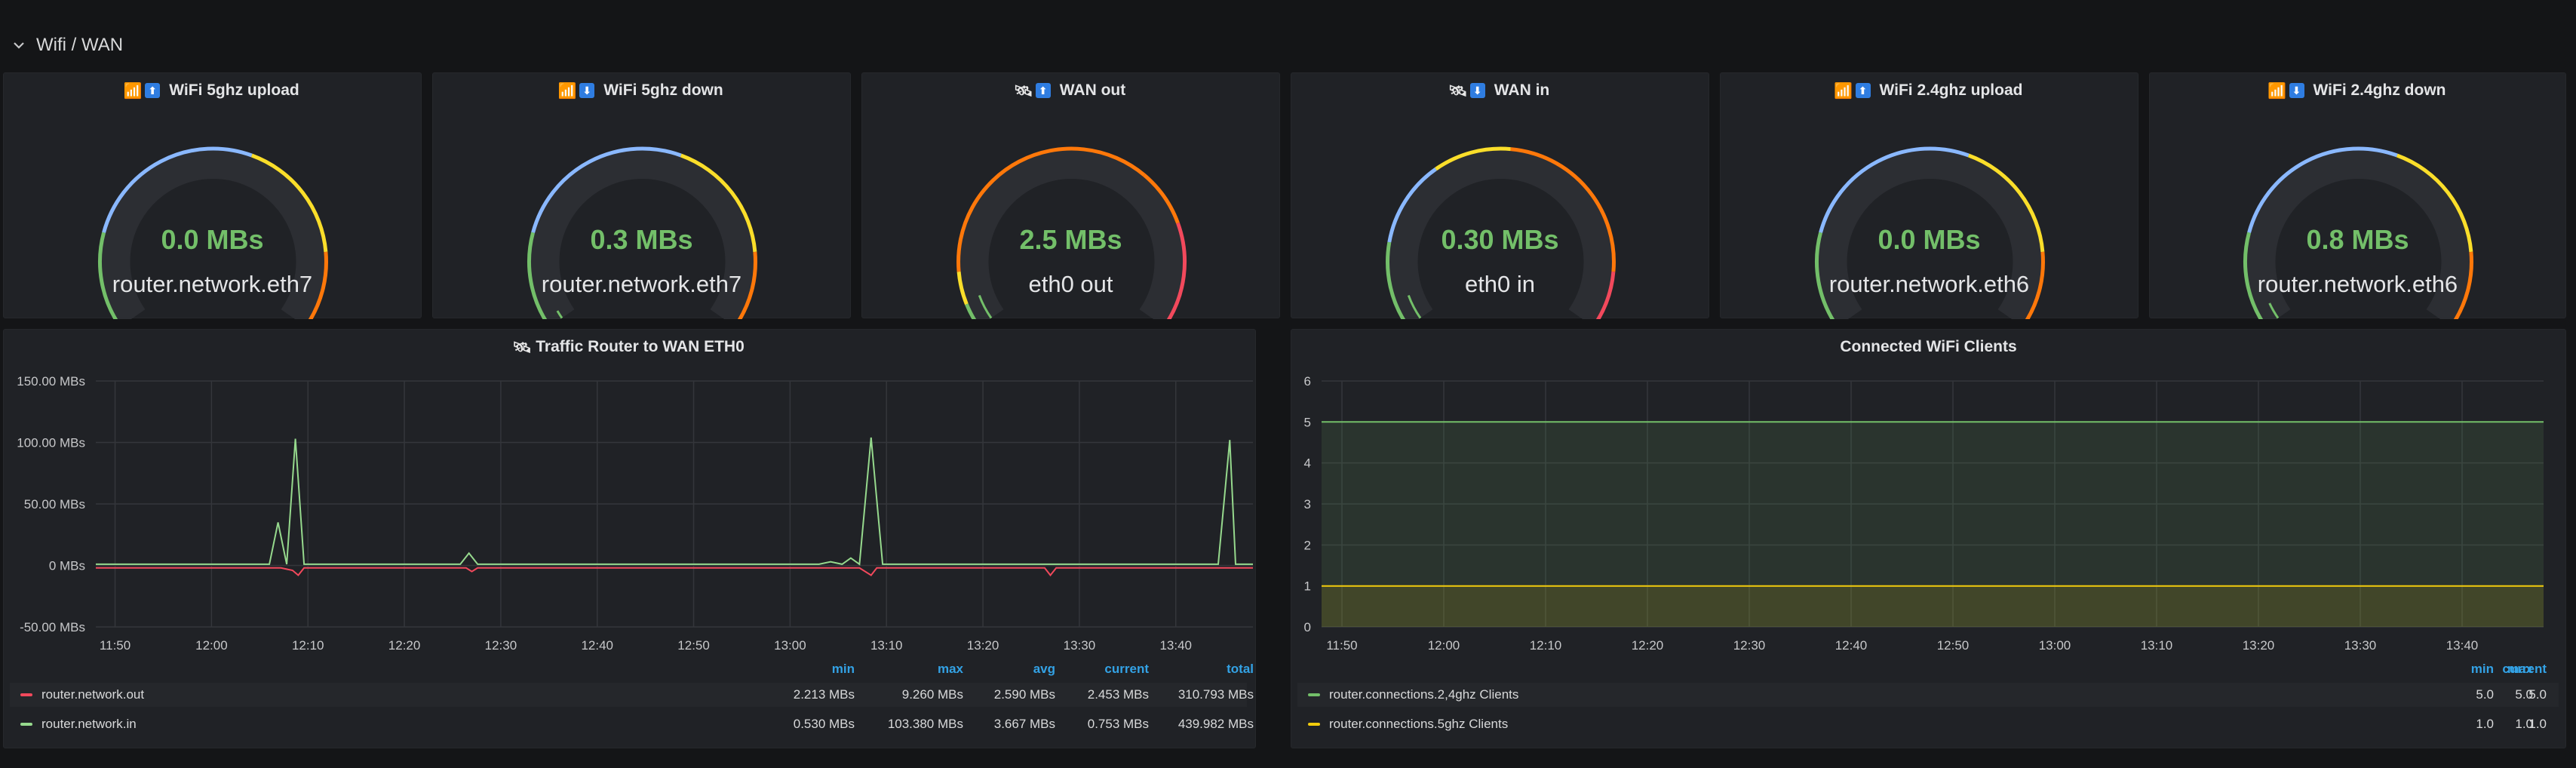  What do you see at coordinates (641, 239) in the screenshot?
I see `gauge-value: 0.3 MBs` at bounding box center [641, 239].